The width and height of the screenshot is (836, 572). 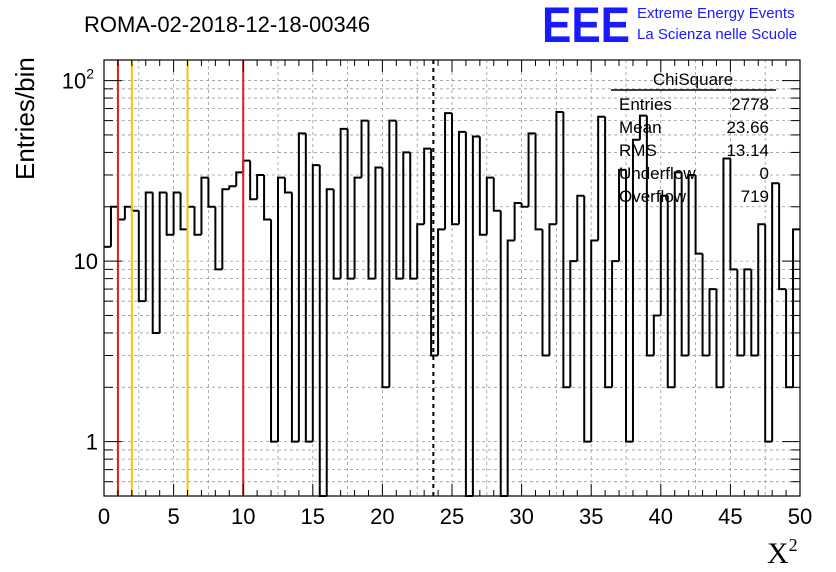 What do you see at coordinates (661, 516) in the screenshot?
I see `x-tick-label: 40` at bounding box center [661, 516].